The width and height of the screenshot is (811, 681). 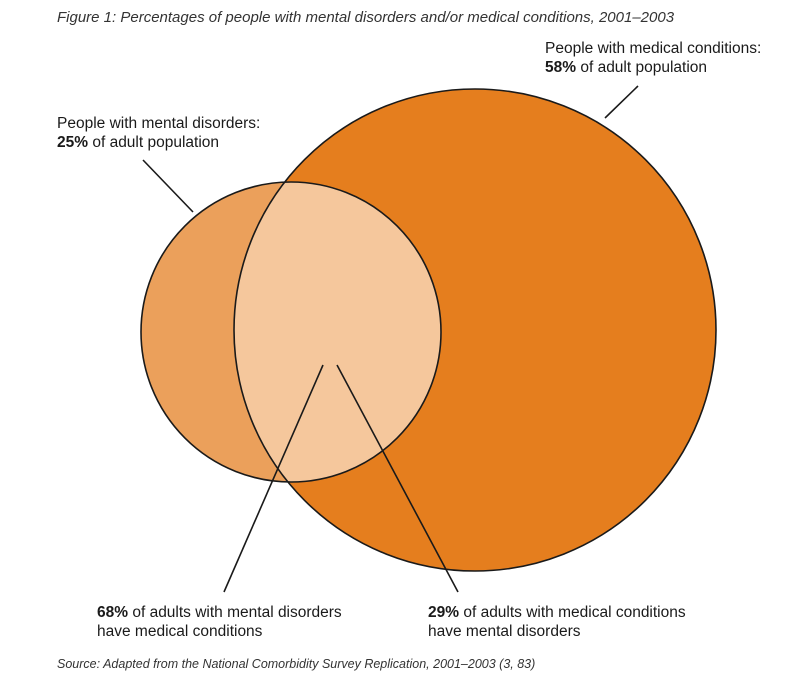 What do you see at coordinates (561, 67) in the screenshot?
I see `medical-percent: 58%` at bounding box center [561, 67].